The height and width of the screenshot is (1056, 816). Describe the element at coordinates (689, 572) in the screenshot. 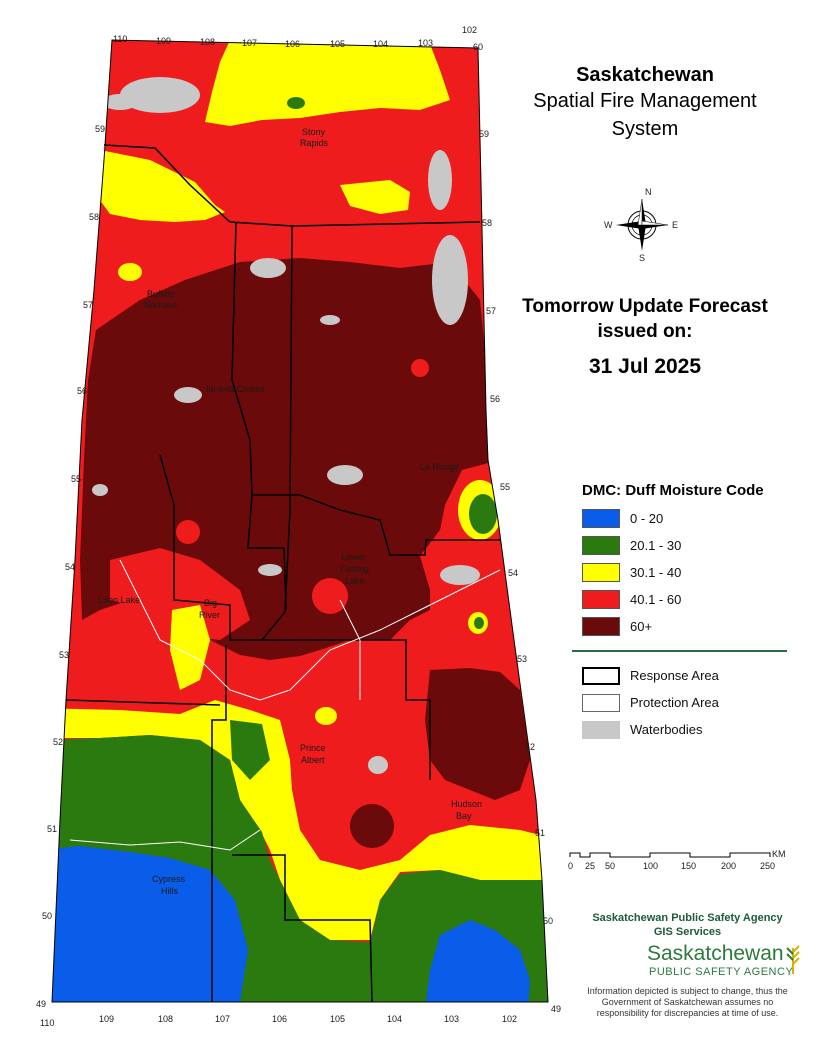

I see `legend-row: 30.1 - 40` at that location.